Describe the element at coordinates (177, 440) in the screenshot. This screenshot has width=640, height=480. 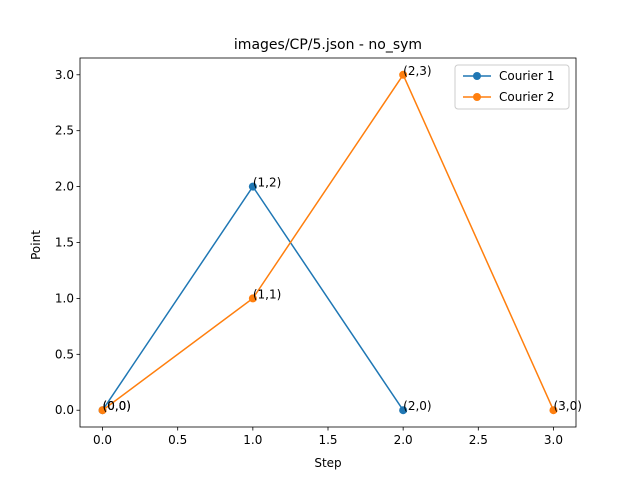
I see `x-tick-label: 0.5` at that location.